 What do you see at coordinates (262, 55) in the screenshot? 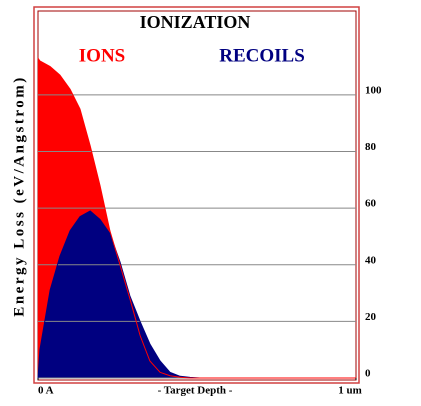
I see `legend-label: RECOILS` at bounding box center [262, 55].